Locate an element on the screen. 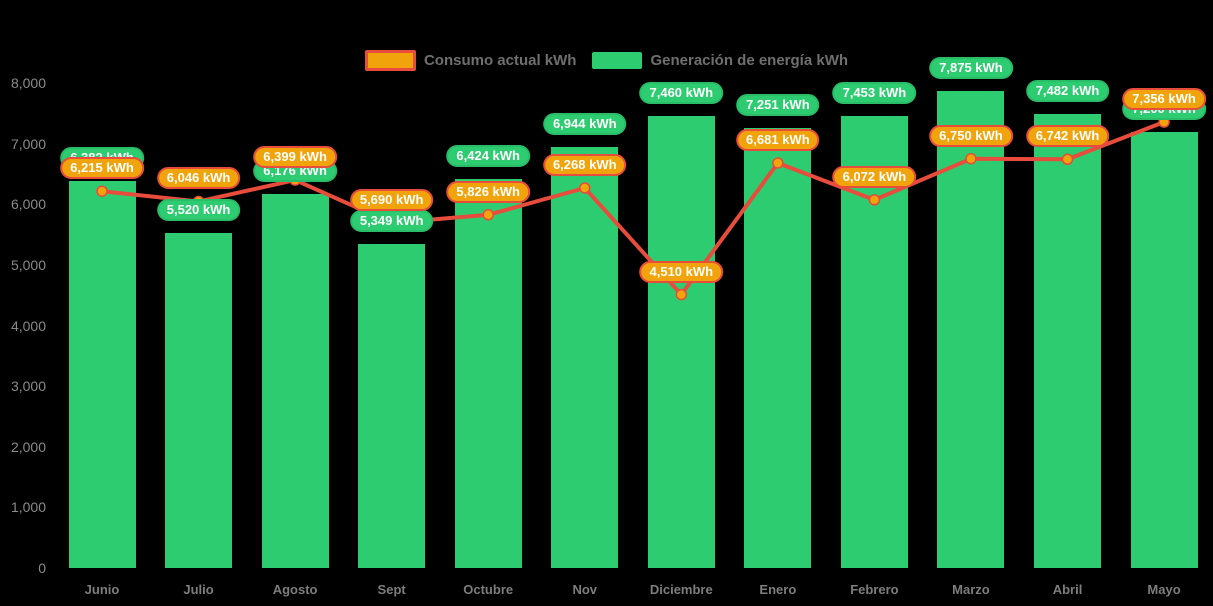 The image size is (1213, 606). y-axis-tick-label: 4,000 is located at coordinates (28, 325).